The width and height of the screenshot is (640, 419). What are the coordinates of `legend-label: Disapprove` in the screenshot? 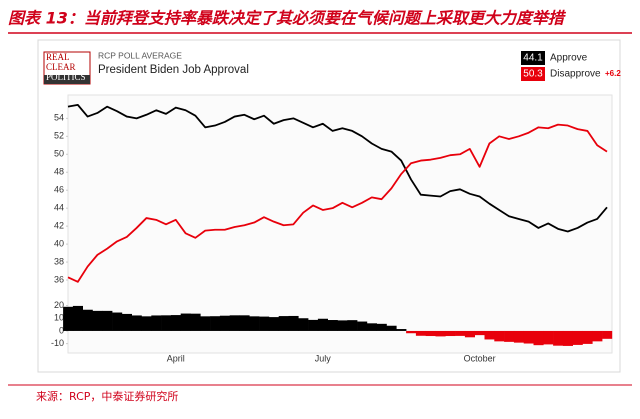 It's located at (575, 74).